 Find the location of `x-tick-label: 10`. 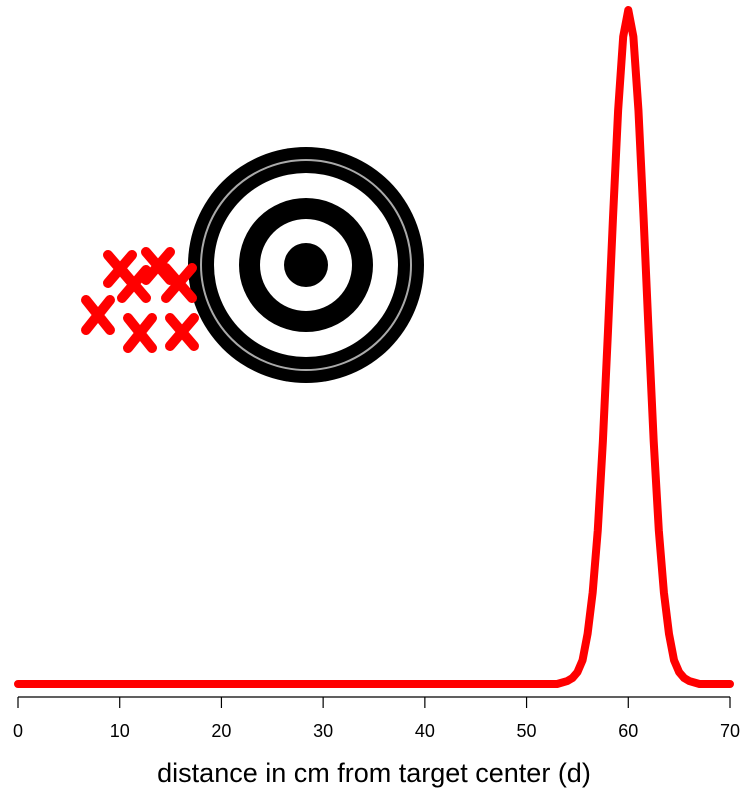

x-tick-label: 10 is located at coordinates (120, 731).